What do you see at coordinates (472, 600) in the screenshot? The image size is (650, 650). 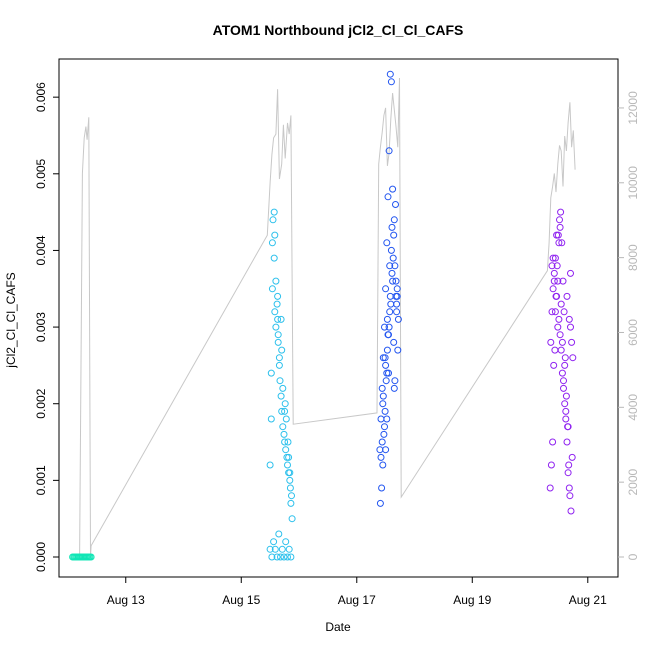 I see `x-tick-label: Aug 19` at bounding box center [472, 600].